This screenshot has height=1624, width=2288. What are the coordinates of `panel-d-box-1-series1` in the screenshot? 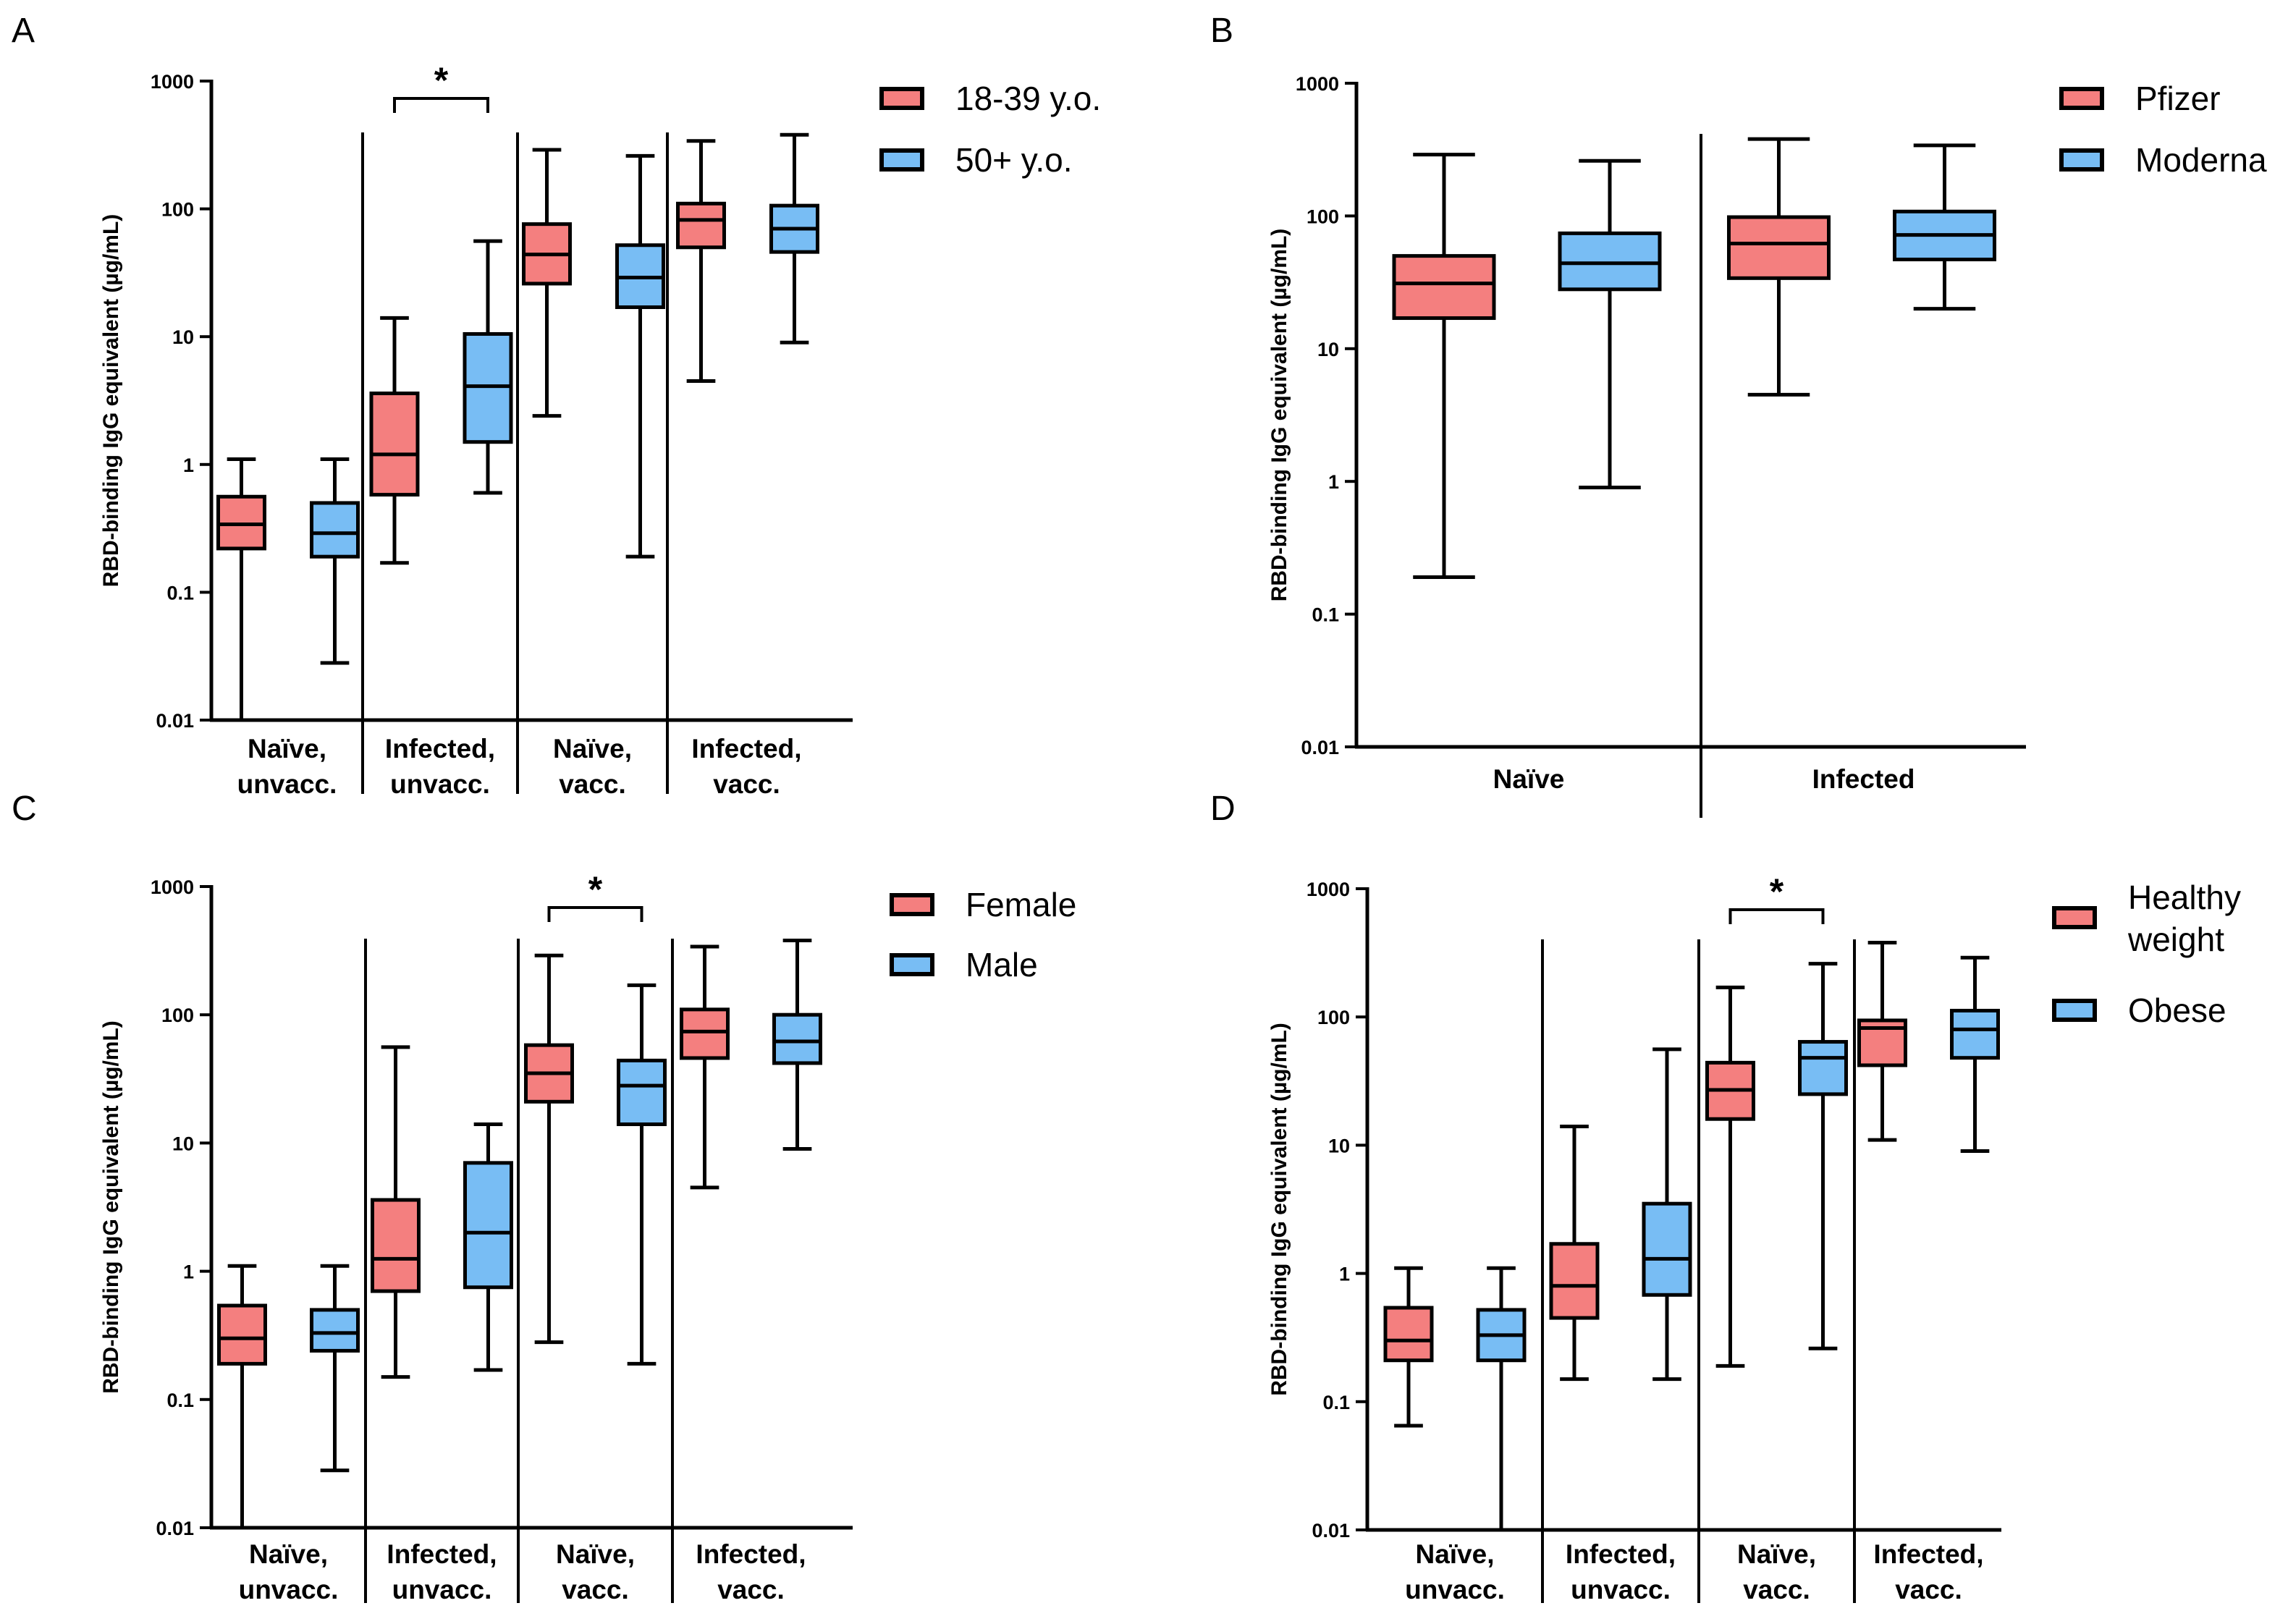 It's located at (1408, 1347).